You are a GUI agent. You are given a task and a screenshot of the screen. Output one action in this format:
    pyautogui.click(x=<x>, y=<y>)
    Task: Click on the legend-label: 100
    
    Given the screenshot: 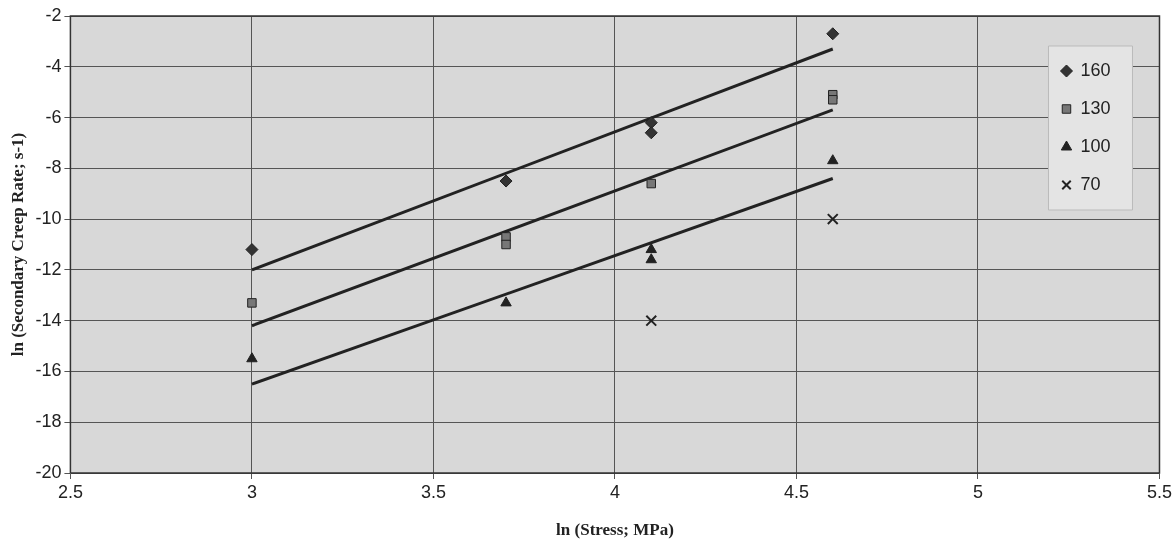 What is the action you would take?
    pyautogui.click(x=1095, y=145)
    